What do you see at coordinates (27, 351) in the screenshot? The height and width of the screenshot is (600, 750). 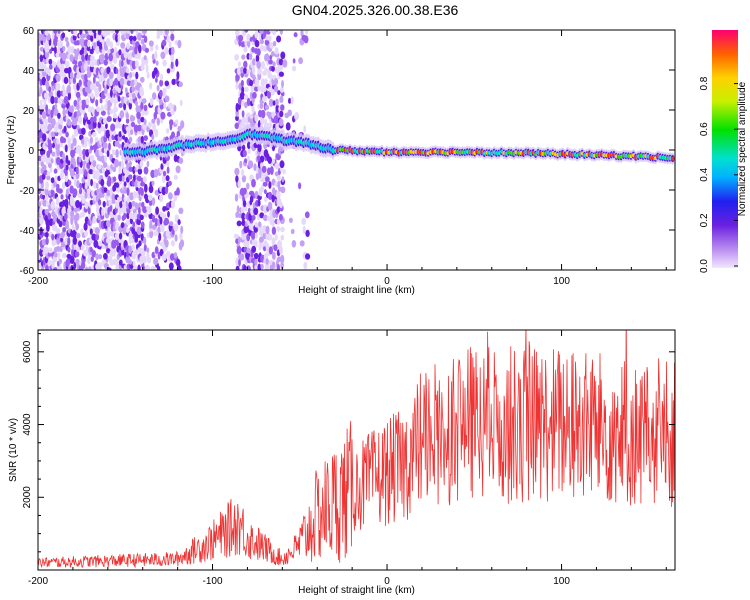 I see `y-tick-label: 6000` at bounding box center [27, 351].